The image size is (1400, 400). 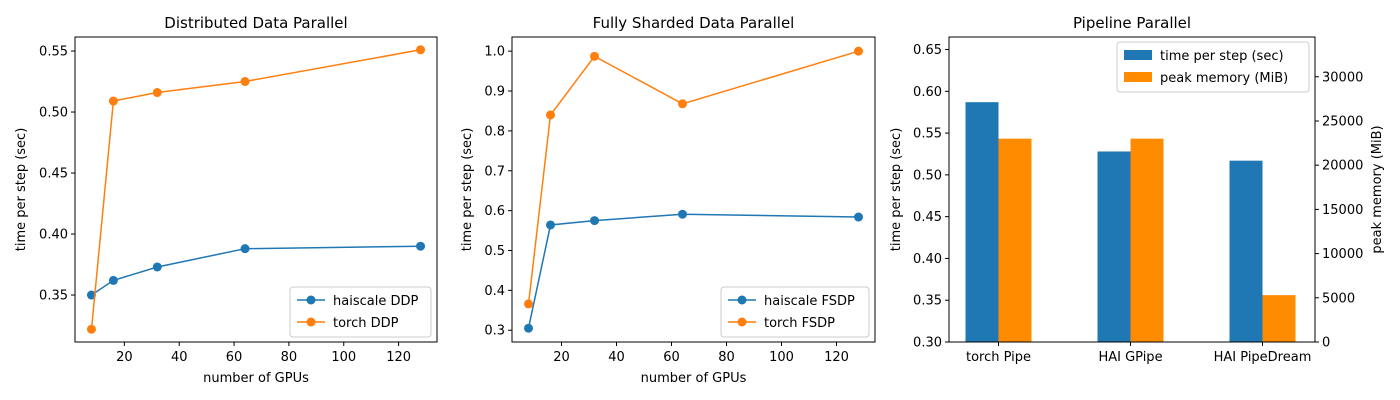 What do you see at coordinates (726, 357) in the screenshot?
I see `fsdp-xtick-label-3: 80` at bounding box center [726, 357].